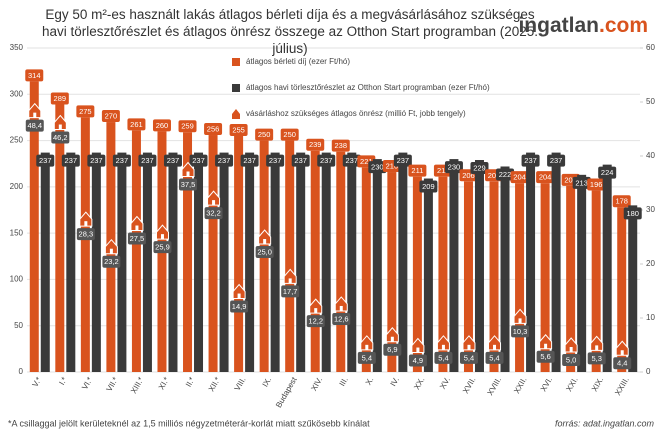 The image size is (662, 433). Describe the element at coordinates (286, 392) in the screenshot. I see `x-tick-label: Budapest` at that location.